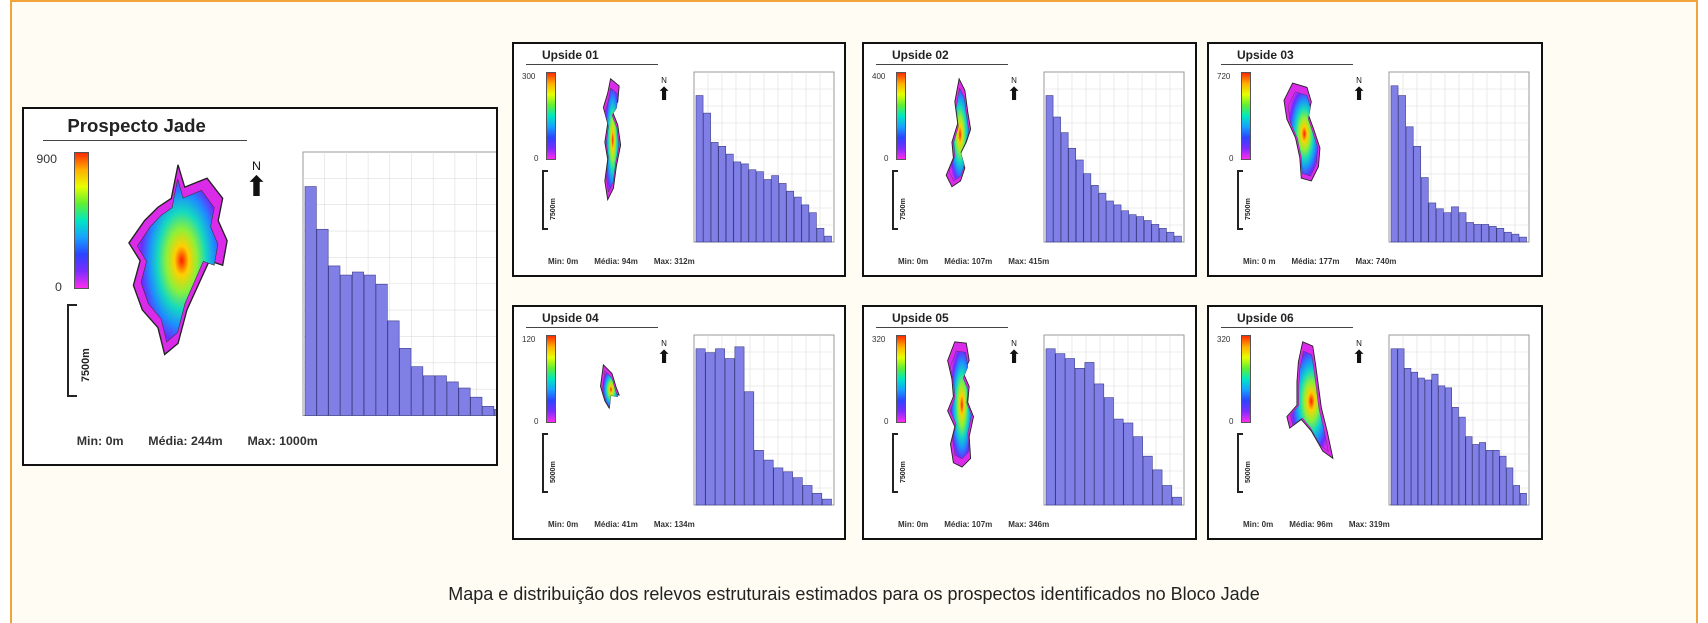 This screenshot has width=1708, height=623. Describe the element at coordinates (973, 524) in the screenshot. I see `stats-line: Min: 0m Média: 107m Max: 346m` at that location.